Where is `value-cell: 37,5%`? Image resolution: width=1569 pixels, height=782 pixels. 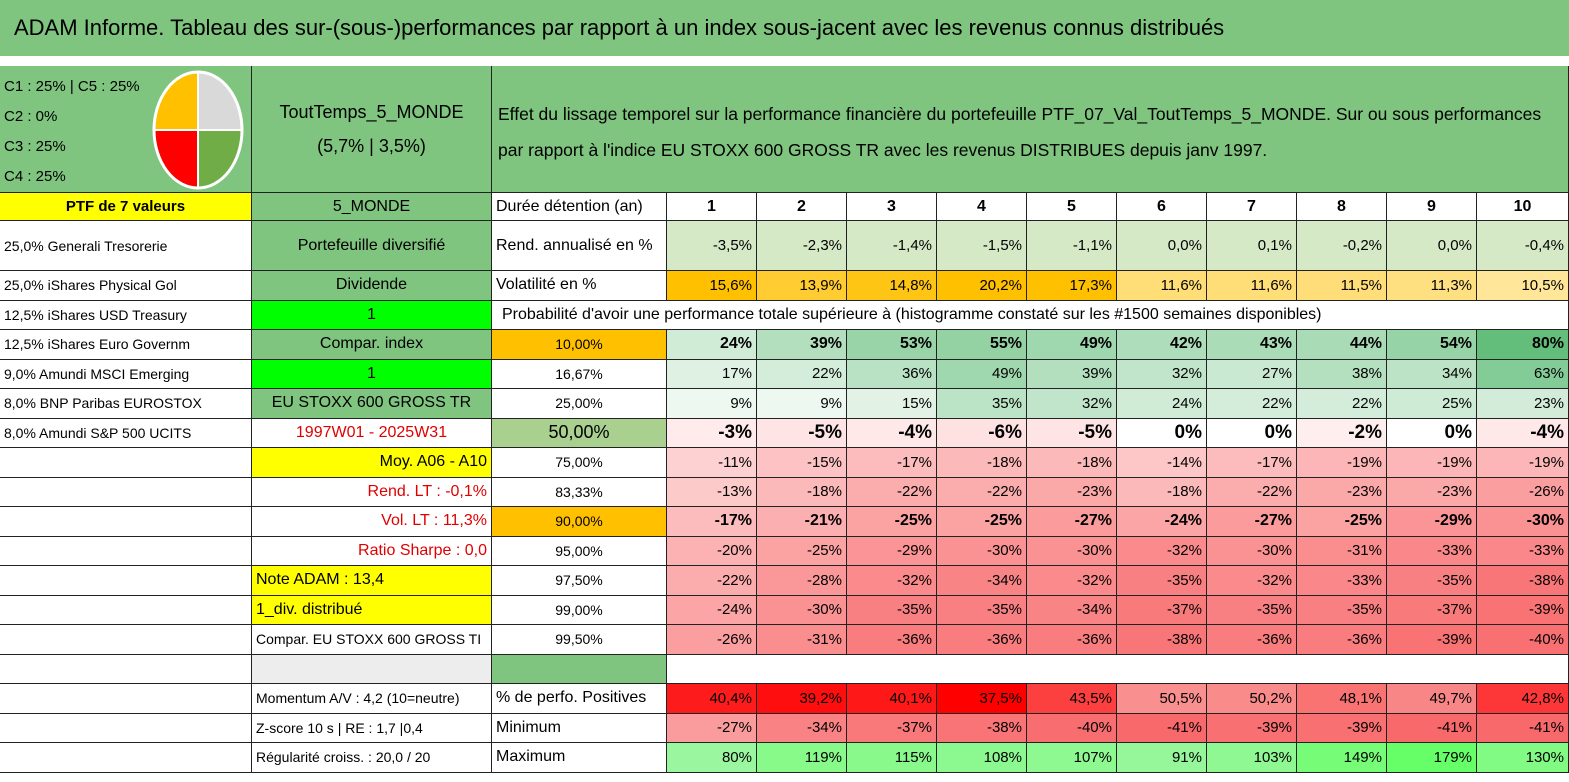 value-cell: 37,5% is located at coordinates (982, 699).